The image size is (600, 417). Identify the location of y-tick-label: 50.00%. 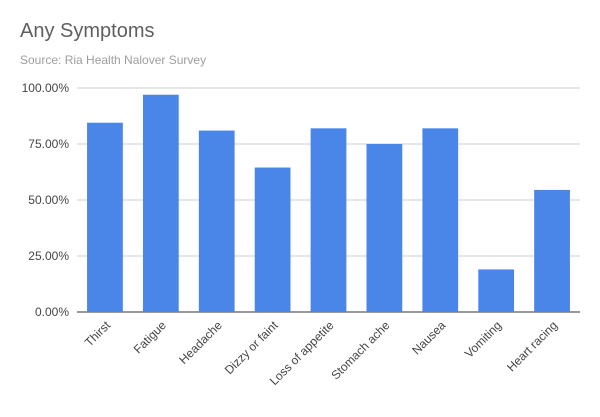
(48, 200).